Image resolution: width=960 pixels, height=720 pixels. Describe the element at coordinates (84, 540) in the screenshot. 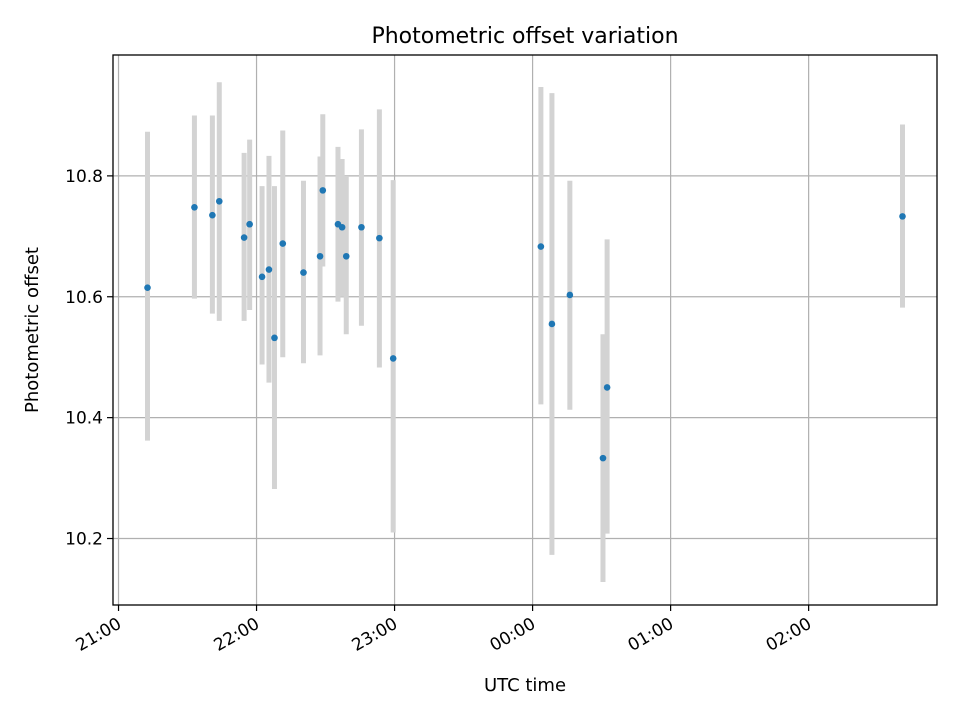

I see `y-tick-label: 10.2` at that location.